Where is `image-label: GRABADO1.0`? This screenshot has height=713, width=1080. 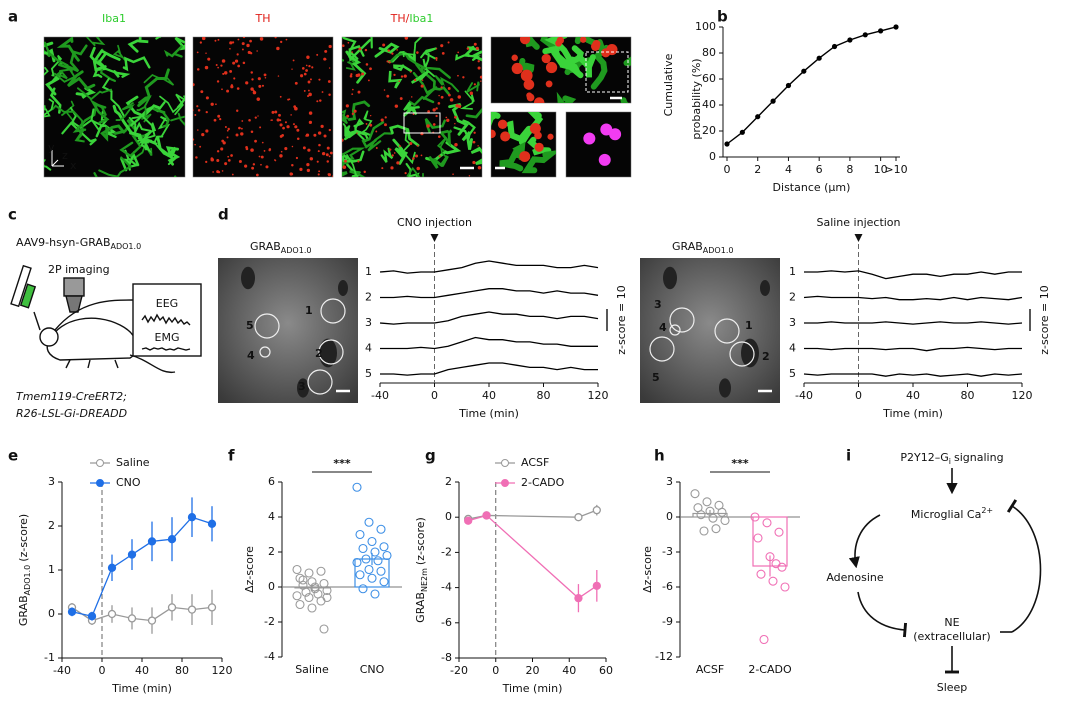 image-label: GRABADO1.0 is located at coordinates (280, 247).